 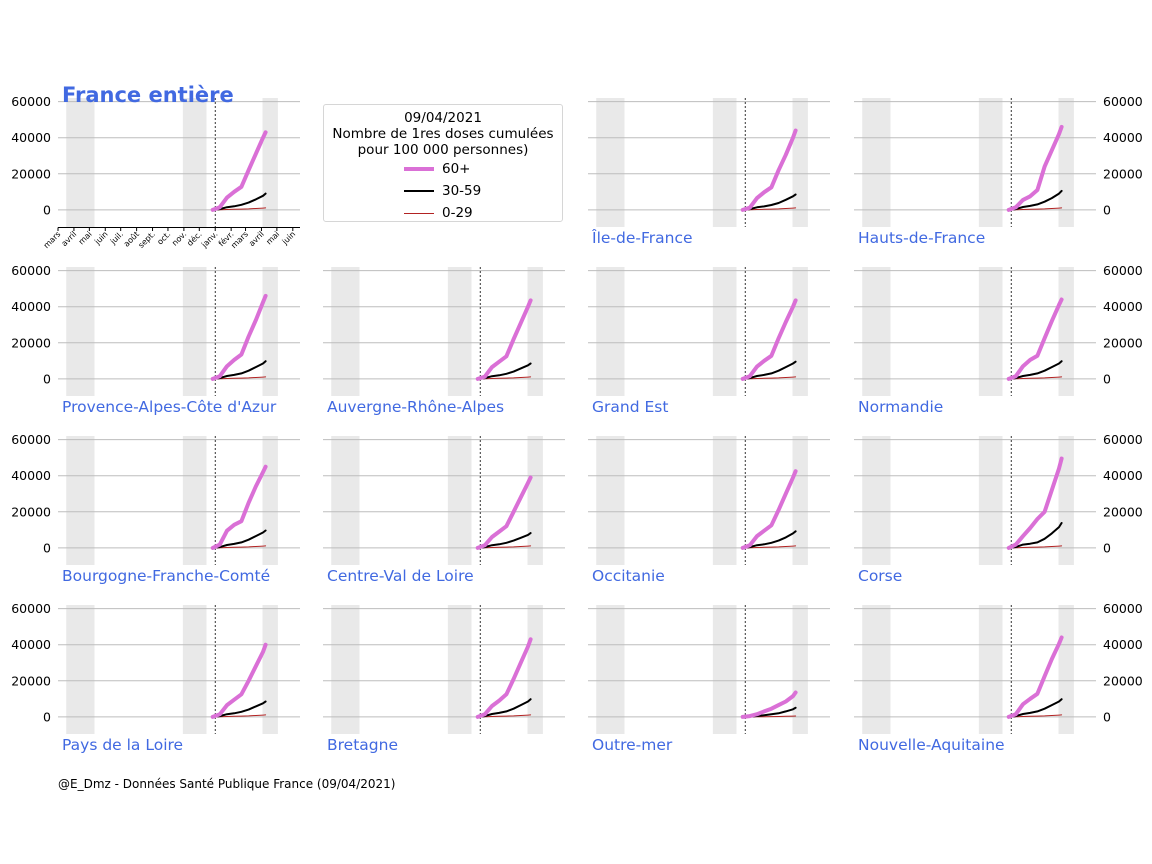 I want to click on legend-label-30-59: 30-59, so click(x=462, y=191).